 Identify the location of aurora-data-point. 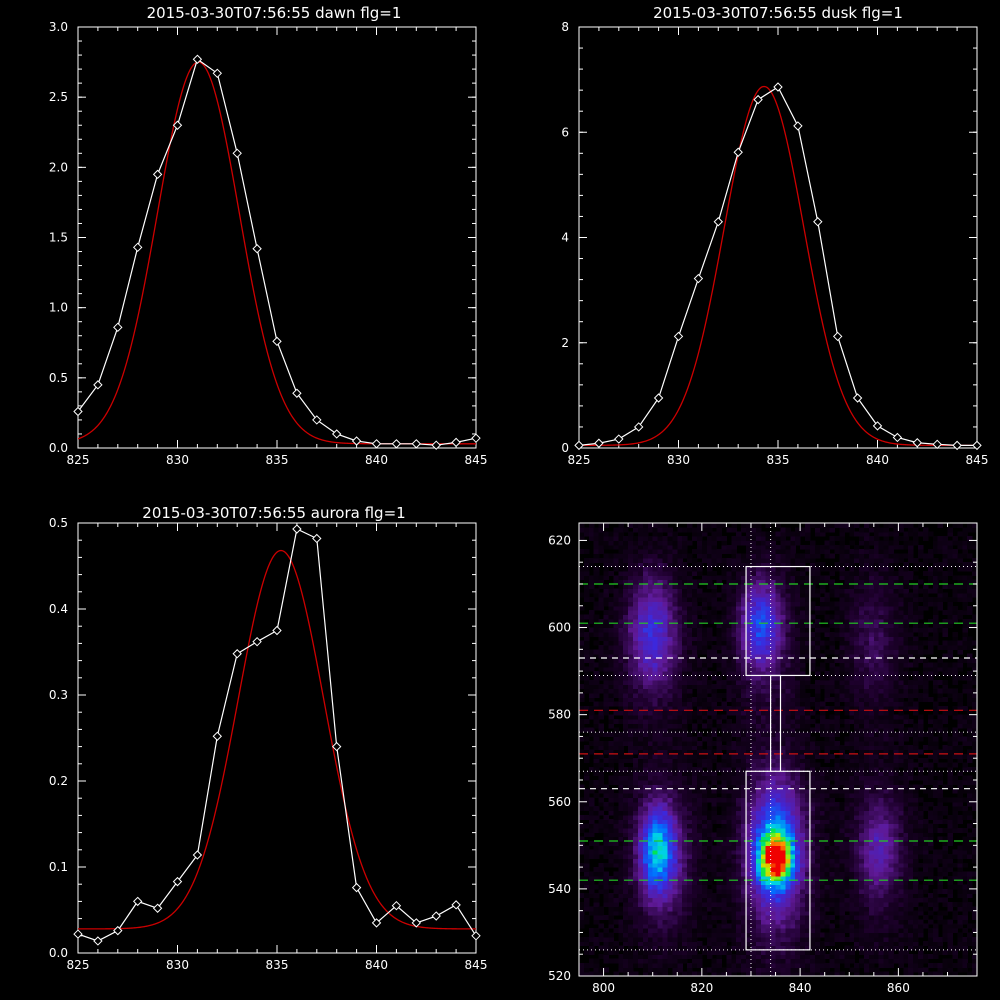
(356, 887).